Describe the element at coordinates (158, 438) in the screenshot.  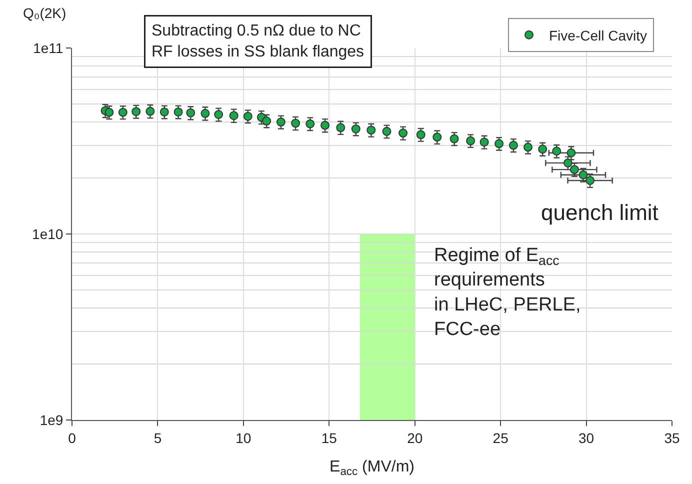
I see `x-tick-label: 5` at that location.